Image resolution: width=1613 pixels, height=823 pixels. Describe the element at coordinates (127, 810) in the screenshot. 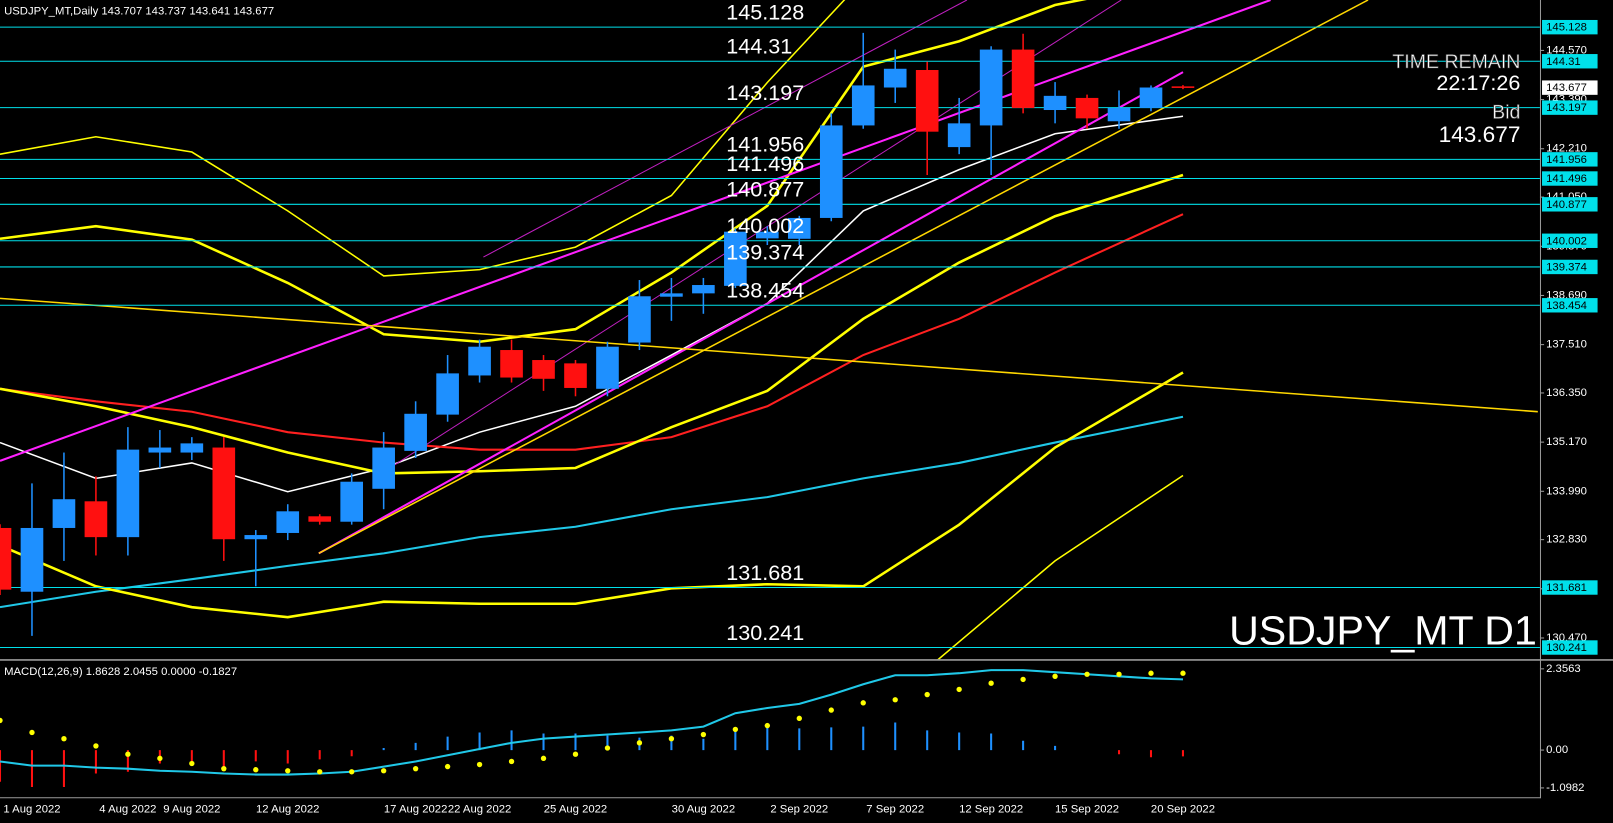

I see `x-tick-label: 4 Aug 2022` at that location.